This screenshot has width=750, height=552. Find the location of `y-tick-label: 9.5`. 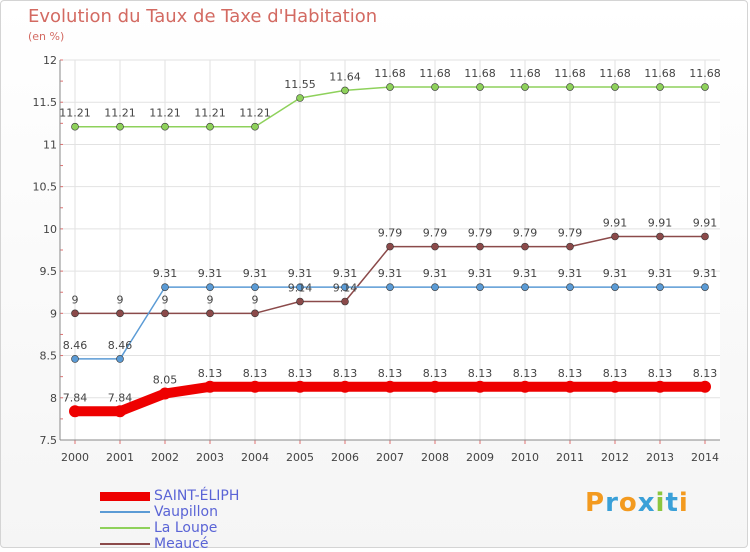

y-tick-label: 9.5 is located at coordinates (49, 271).